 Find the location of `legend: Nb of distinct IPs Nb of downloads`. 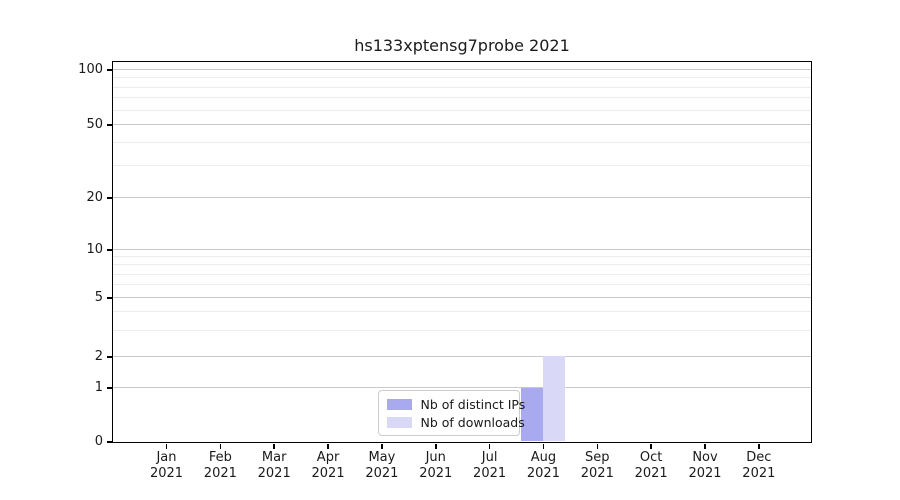

legend: Nb of distinct IPs Nb of downloads is located at coordinates (451, 412).